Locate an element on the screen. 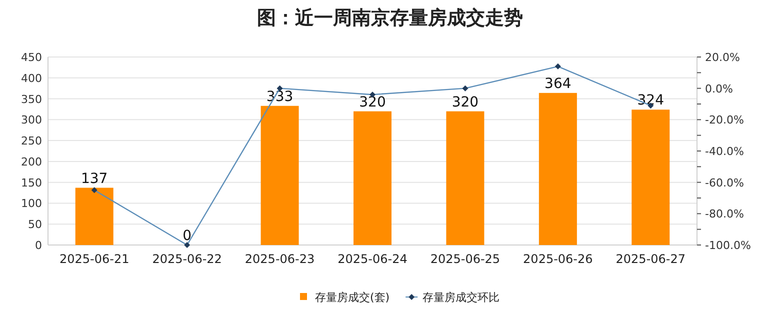 Image resolution: width=780 pixels, height=328 pixels. legend-label: 存量房成交(套) is located at coordinates (352, 297).